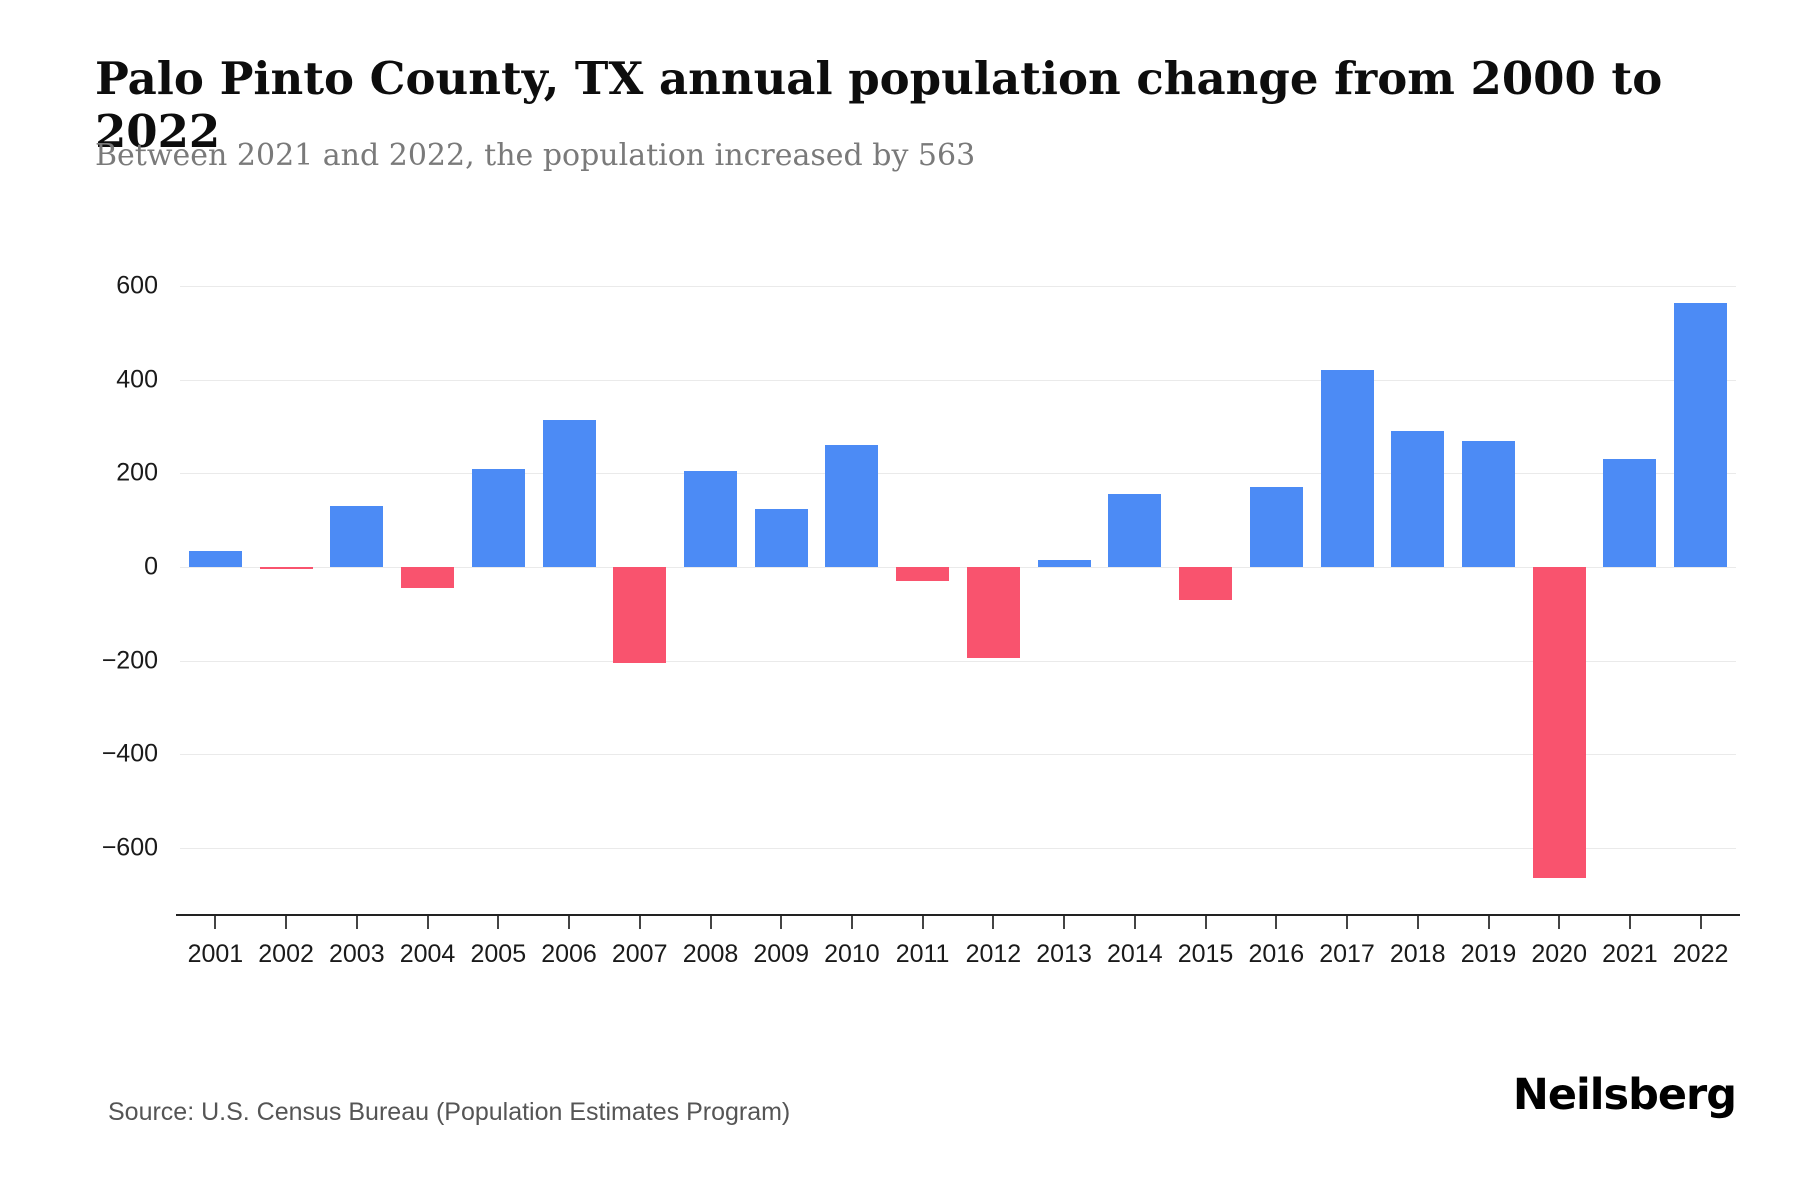  I want to click on x-tick-2016, so click(1276, 922).